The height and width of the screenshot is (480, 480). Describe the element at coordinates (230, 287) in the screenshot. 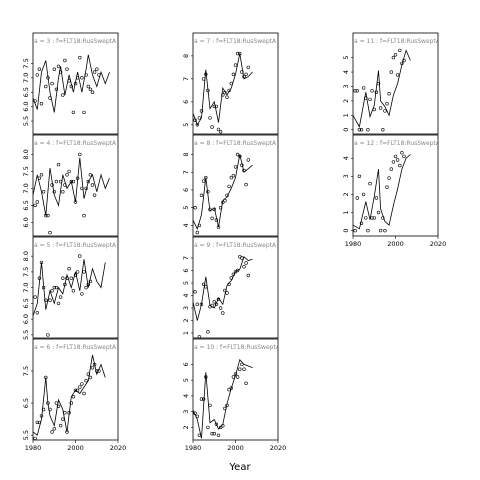

I see `panel-7: a = 9 : f=FLT18:RusSweptA 1 2 3 4 5 6 7` at that location.